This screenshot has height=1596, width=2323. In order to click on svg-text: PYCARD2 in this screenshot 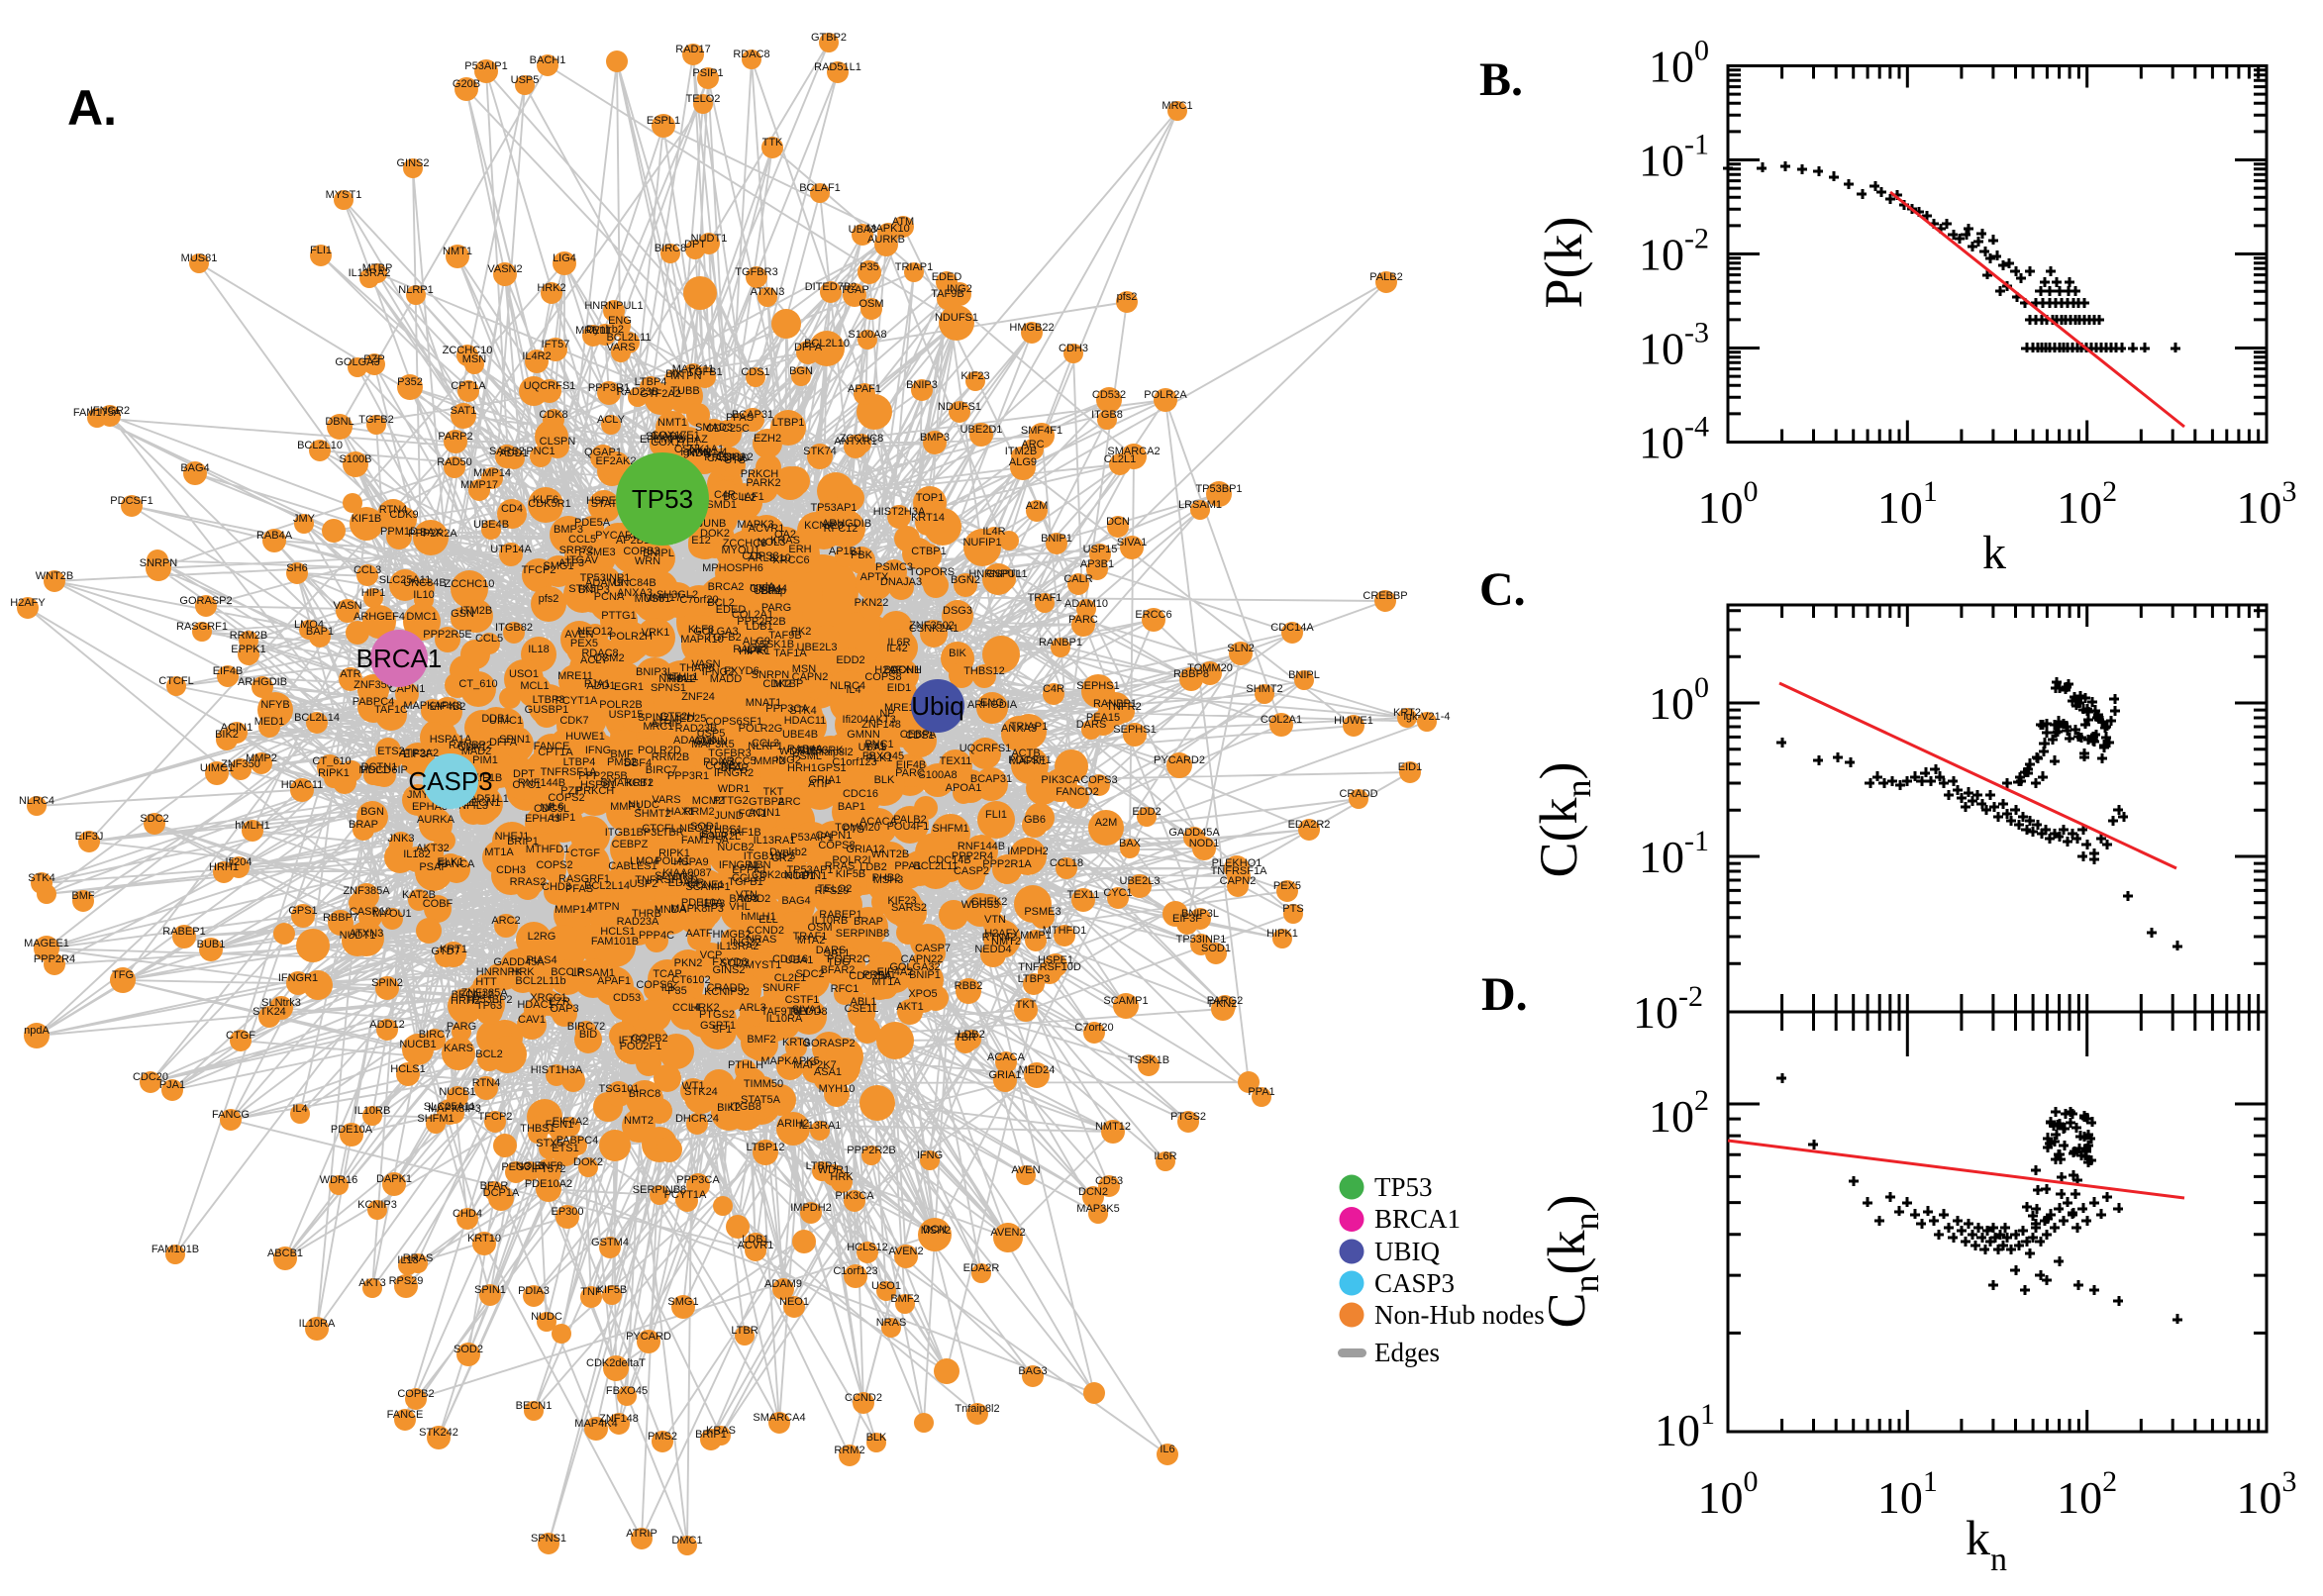, I will do `click(1180, 760)`.